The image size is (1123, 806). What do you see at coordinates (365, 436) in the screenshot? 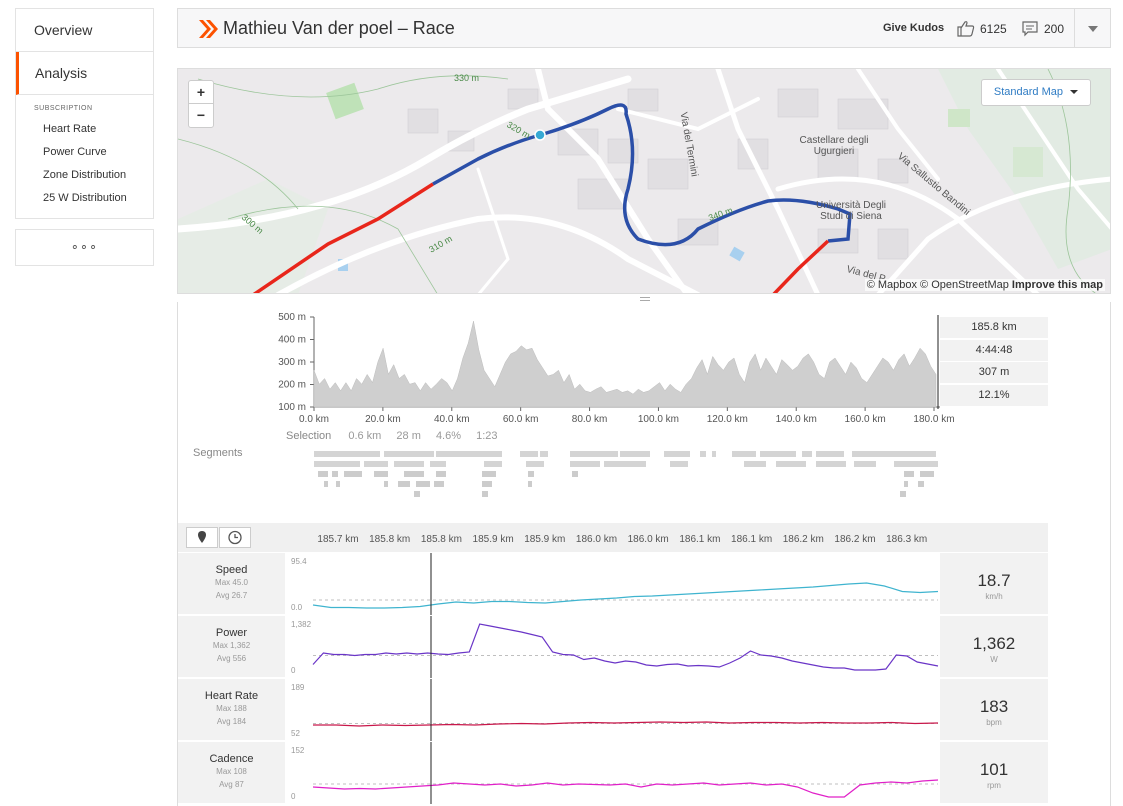
I see `selection-distance: 0.6 km` at bounding box center [365, 436].